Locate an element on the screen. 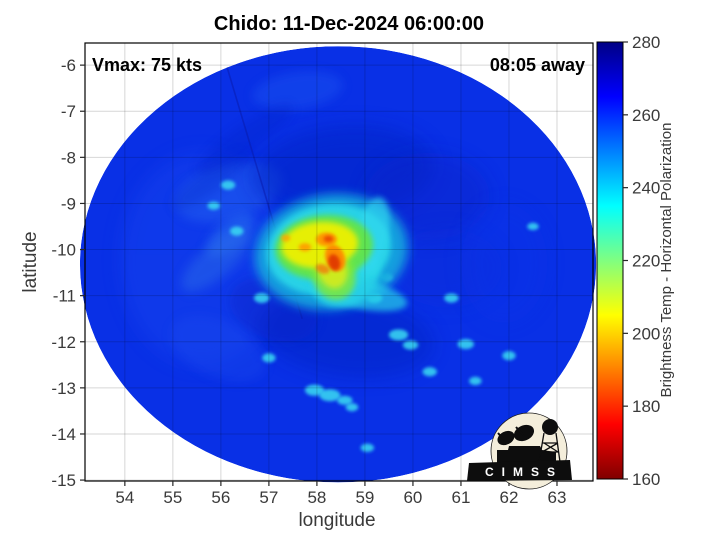 This screenshot has height=540, width=720. x-tick-label: 57 is located at coordinates (268, 497).